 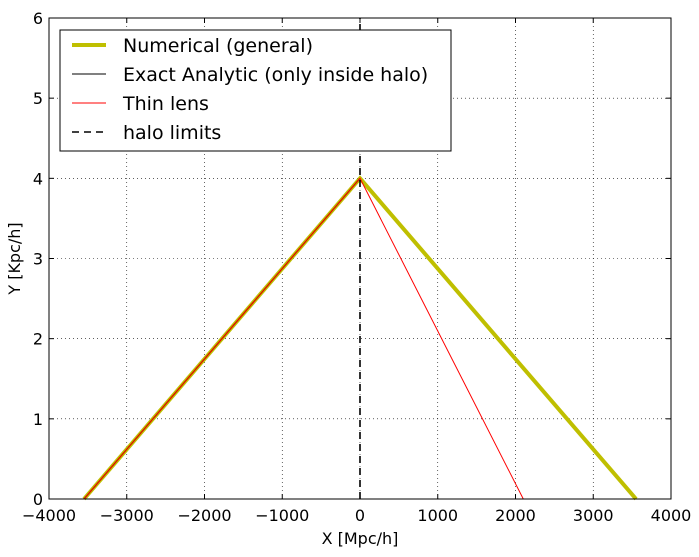 I want to click on x-tick-label: −1000, so click(x=282, y=515).